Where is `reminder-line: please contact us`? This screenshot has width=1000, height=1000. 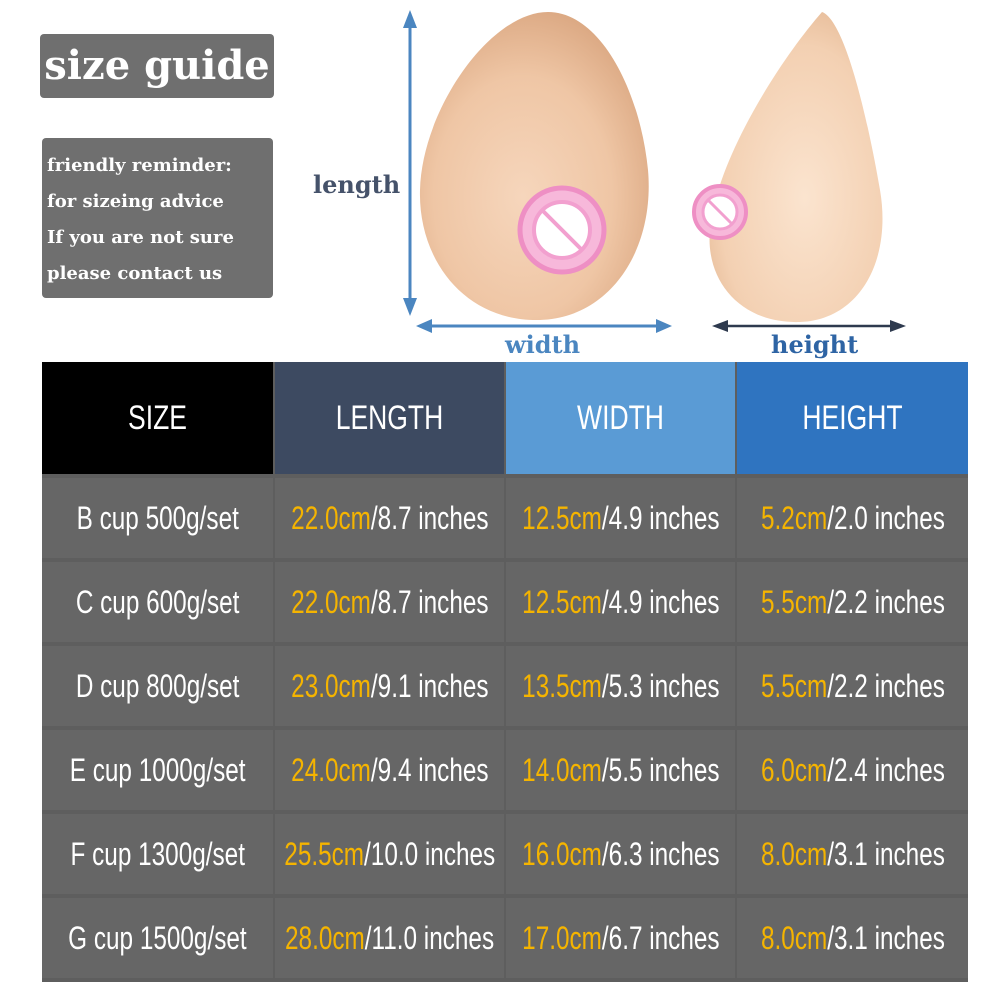 reminder-line: please contact us is located at coordinates (135, 273).